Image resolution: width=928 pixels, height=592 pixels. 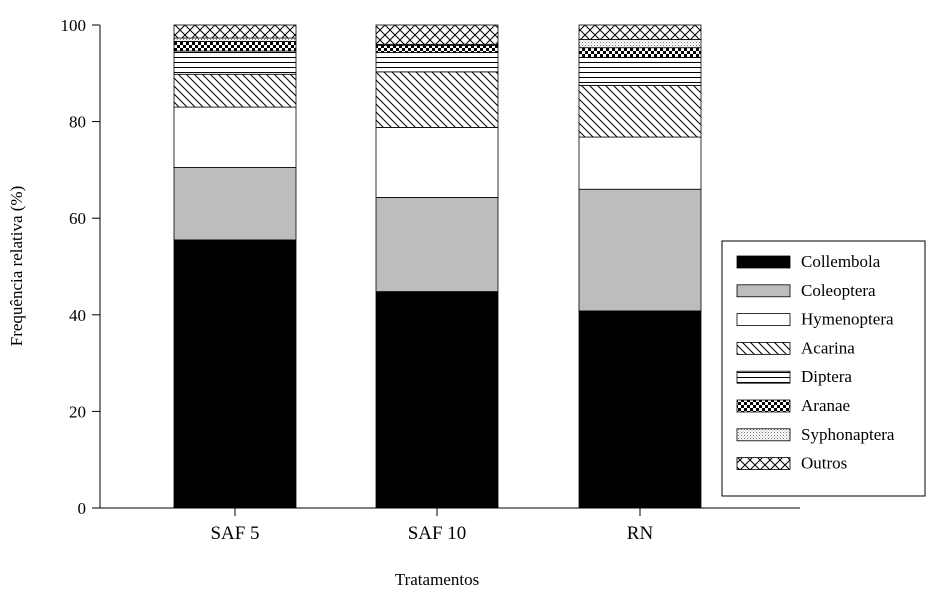 I want to click on legend-swatch-collembola, so click(x=763, y=262).